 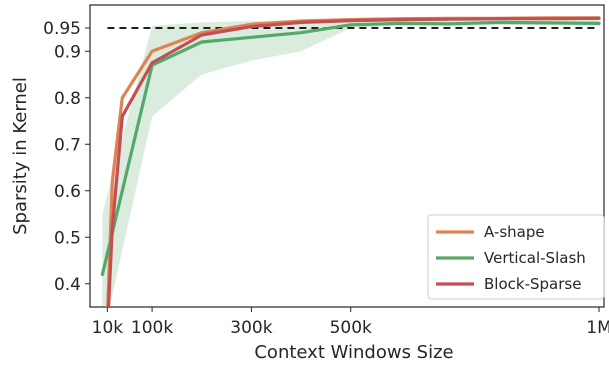 I want to click on x-axis: 10k 100k 300k 500k 1M, so click(x=350, y=322).